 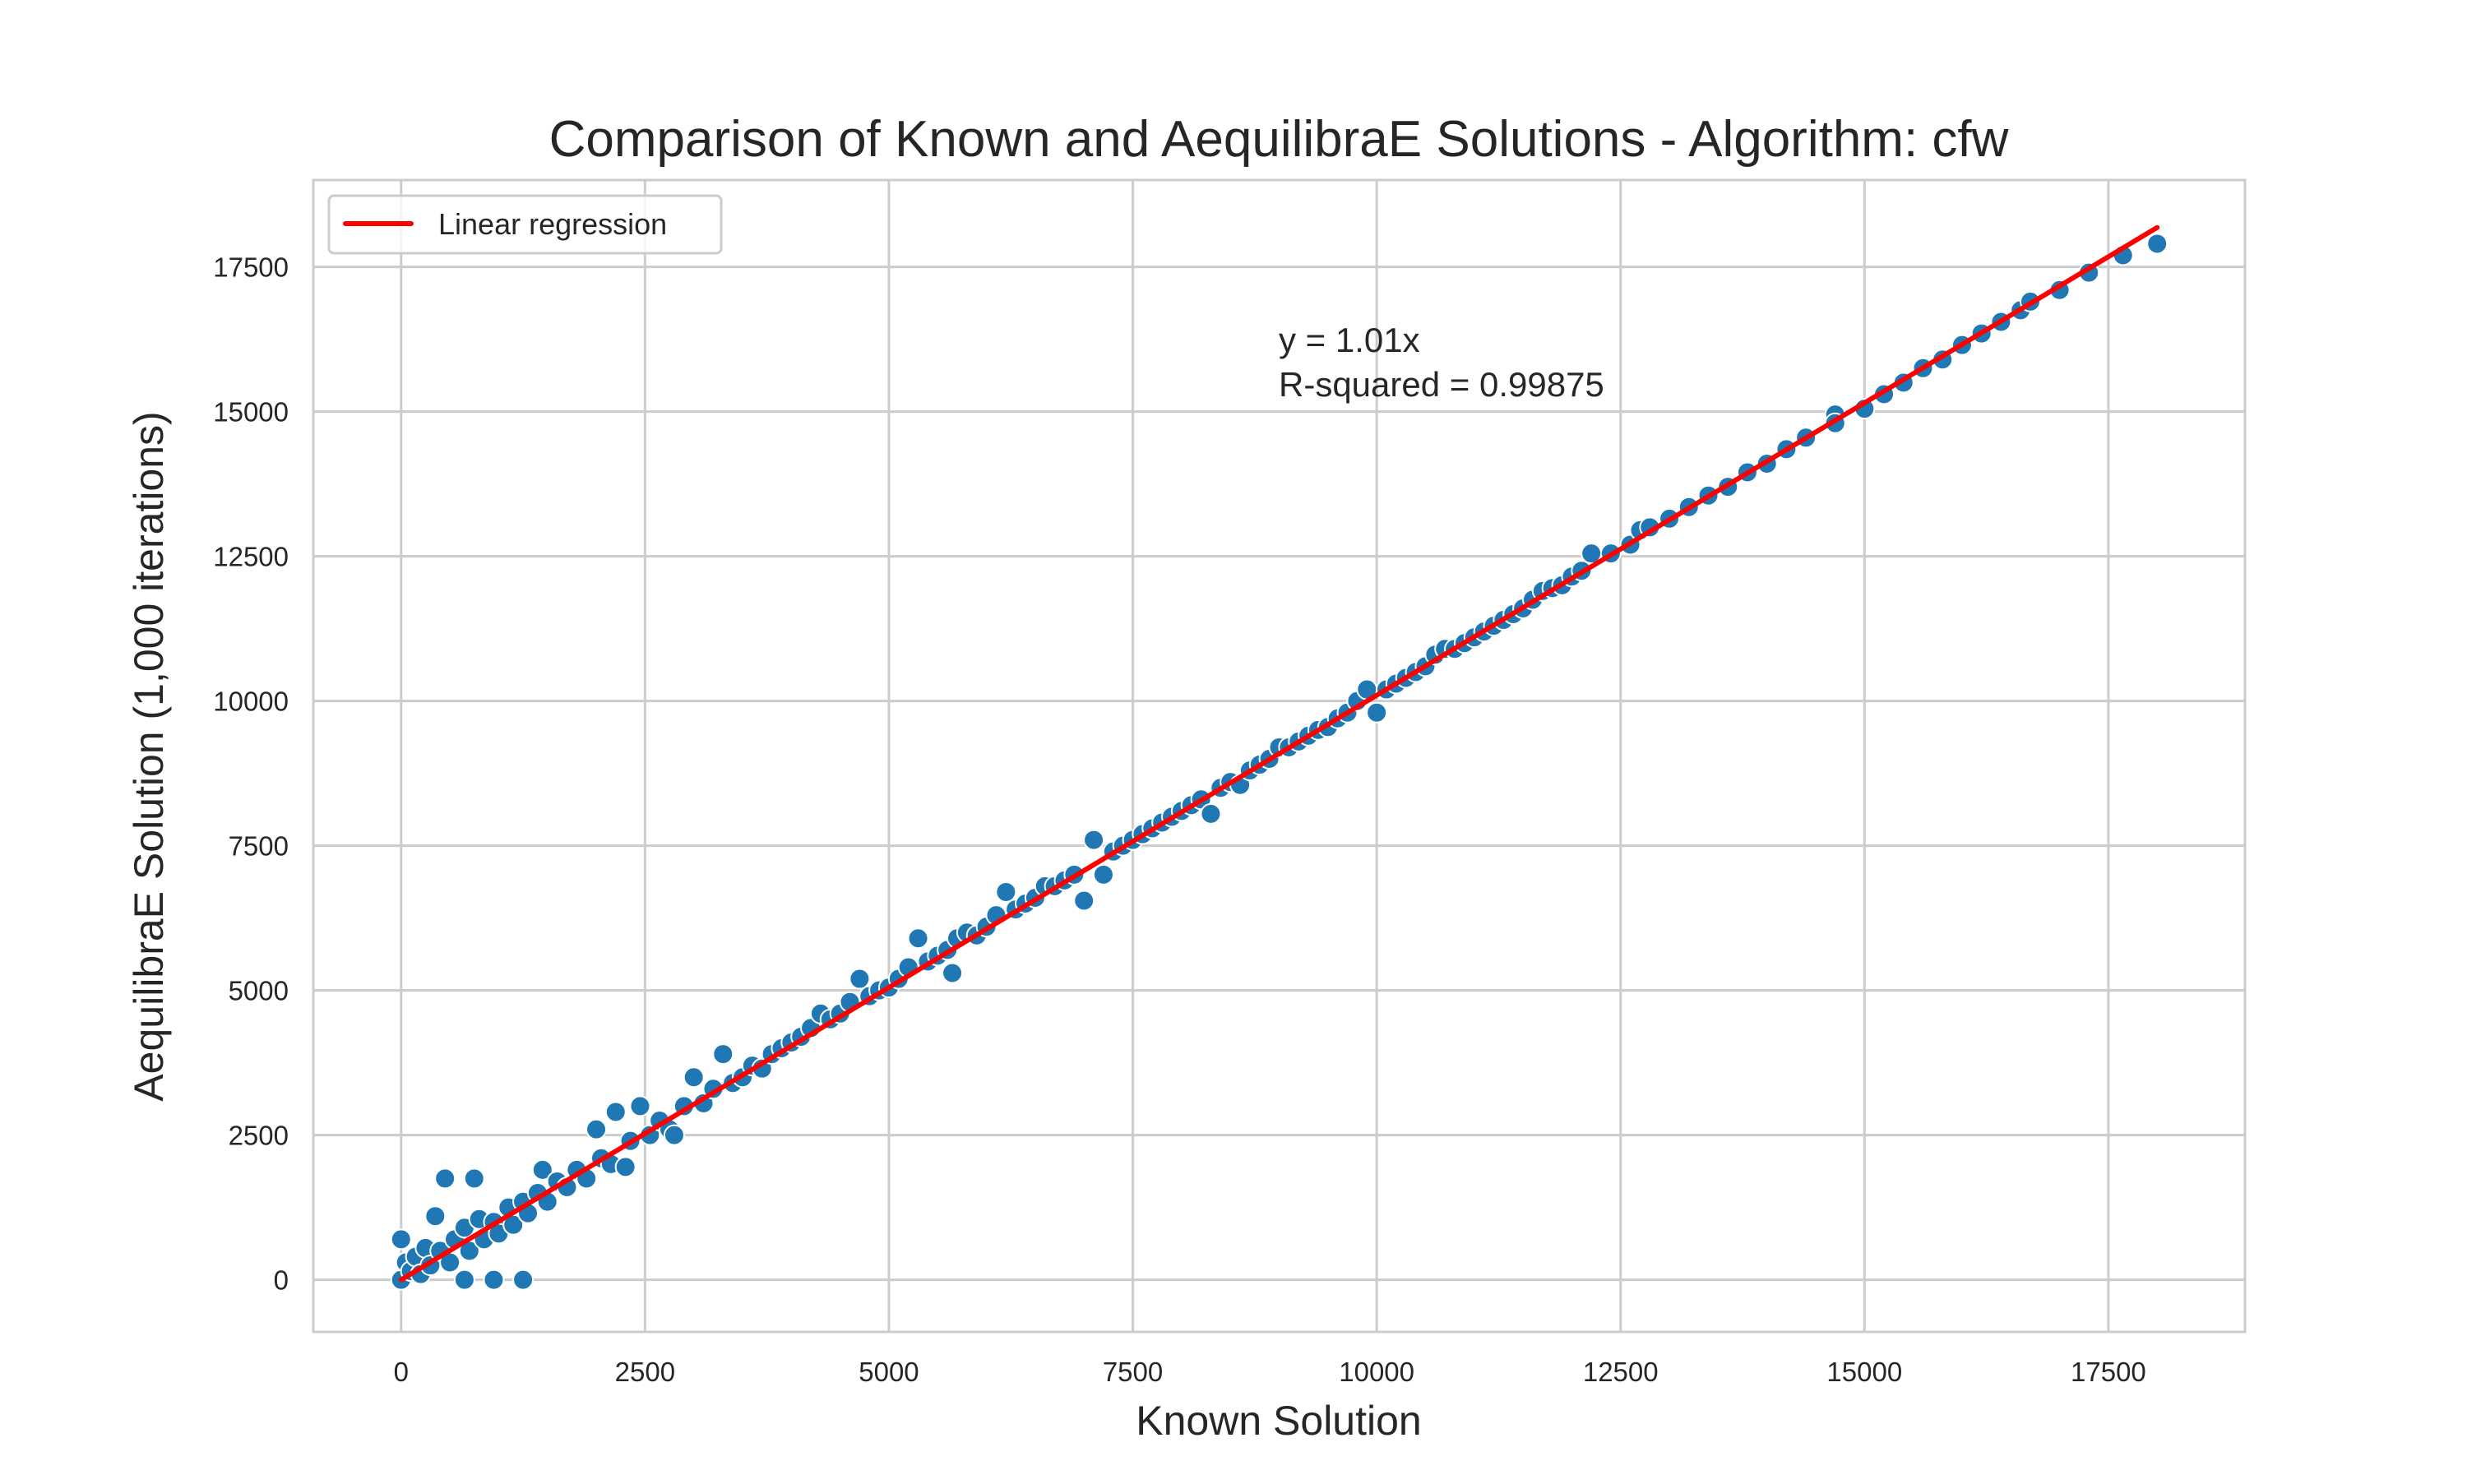 What do you see at coordinates (1864, 1372) in the screenshot?
I see `x-tick-label: 15000` at bounding box center [1864, 1372].